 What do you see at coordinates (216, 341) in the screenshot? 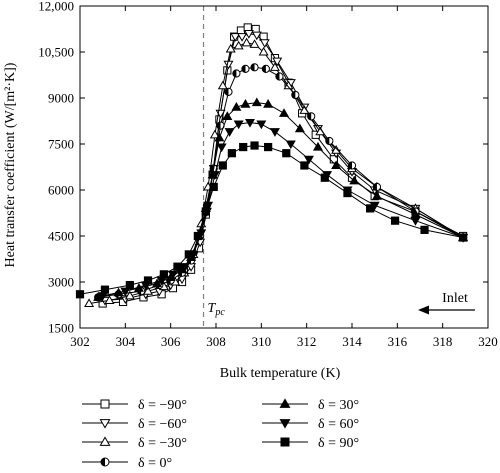
I see `x-tick-label: 308` at bounding box center [216, 341].